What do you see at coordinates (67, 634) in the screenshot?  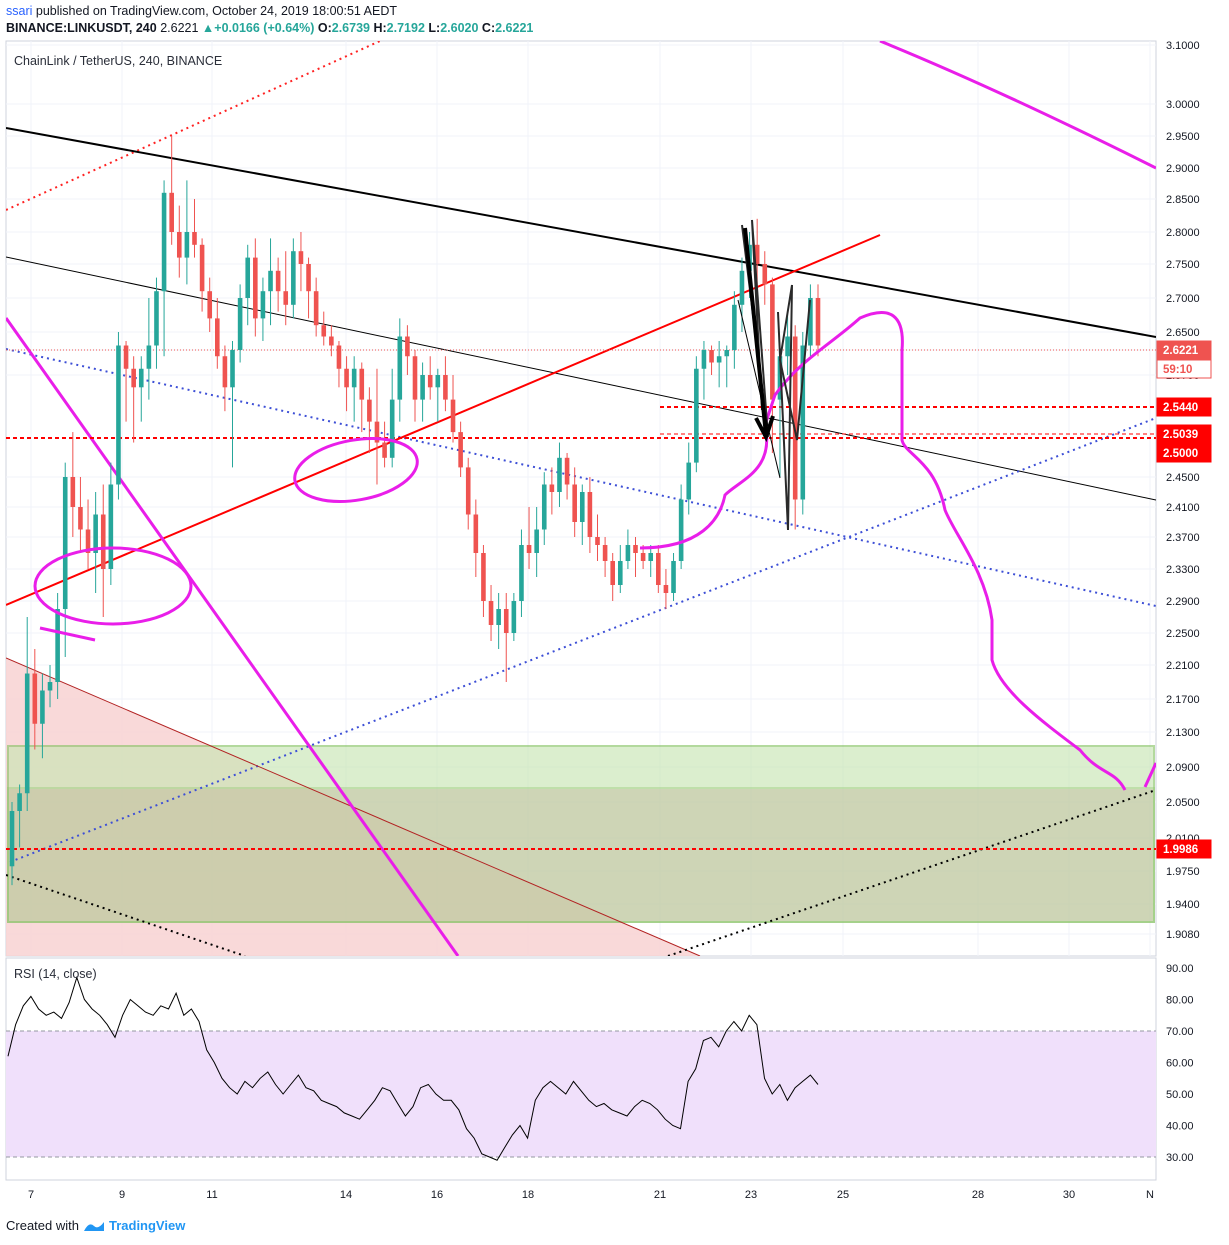 I see `magenta-underline-left` at bounding box center [67, 634].